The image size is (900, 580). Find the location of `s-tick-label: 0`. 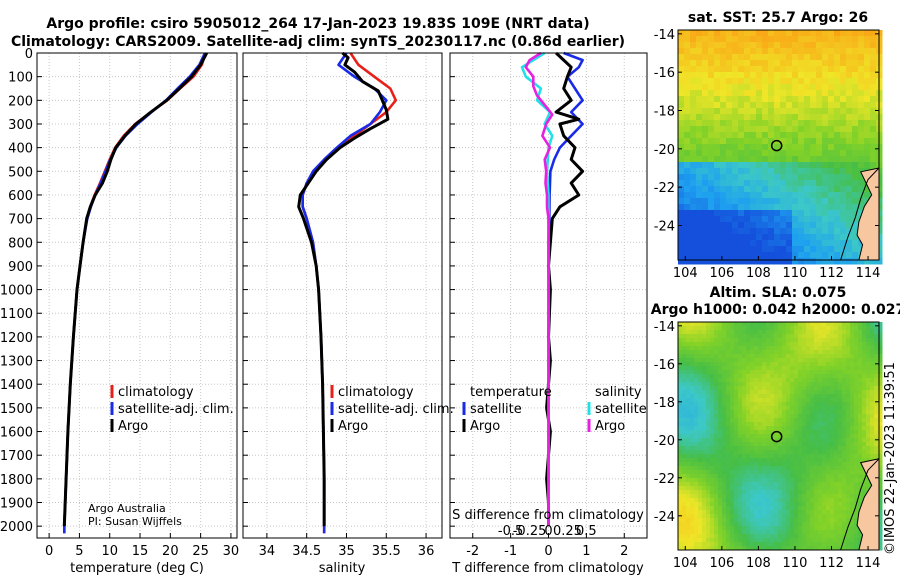

s-tick-label: 0 is located at coordinates (548, 531).